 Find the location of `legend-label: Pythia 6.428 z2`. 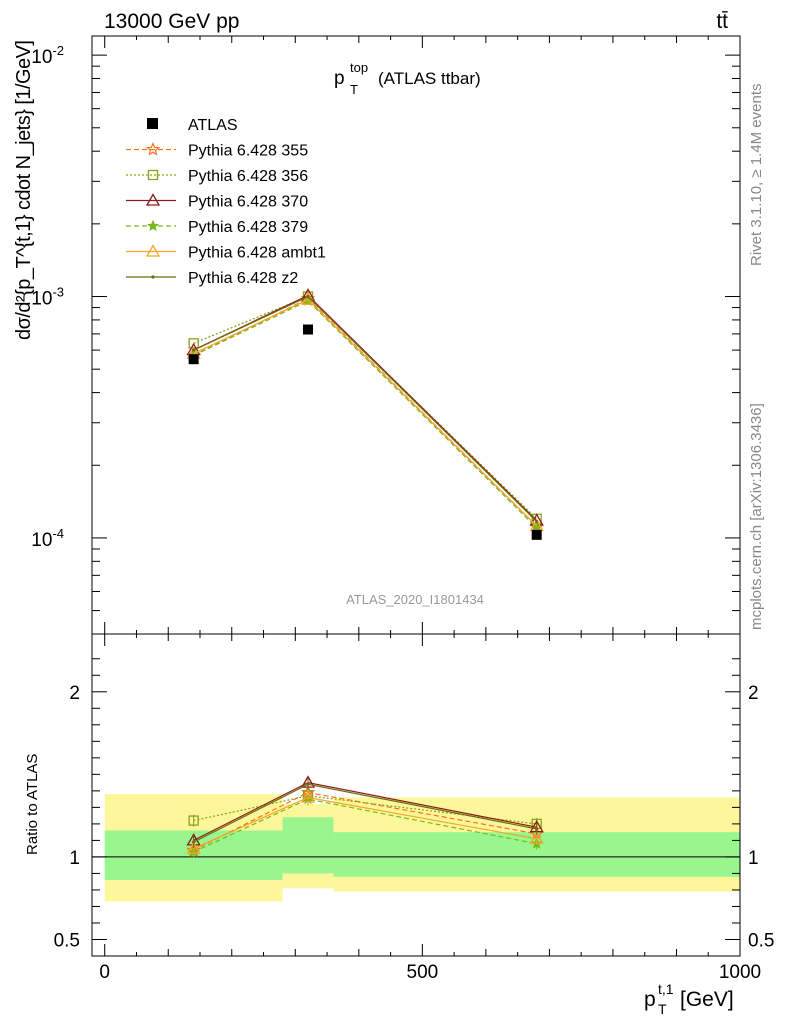

legend-label: Pythia 6.428 z2 is located at coordinates (243, 278).